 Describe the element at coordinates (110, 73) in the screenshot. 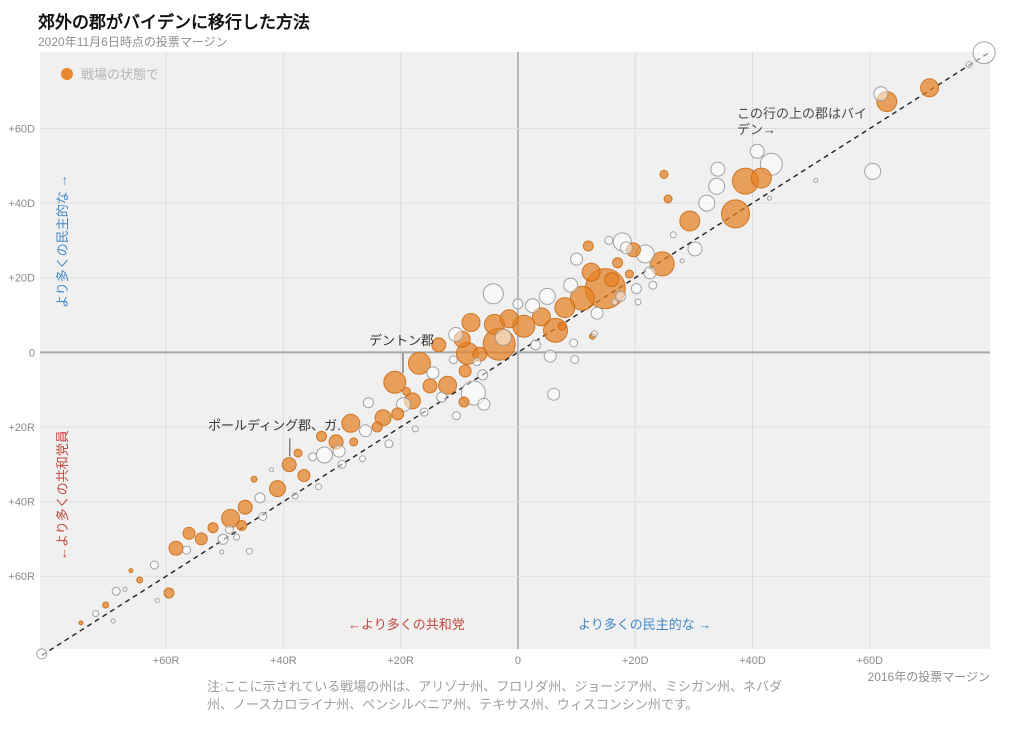

I see `legend: 戦場の状態で` at that location.